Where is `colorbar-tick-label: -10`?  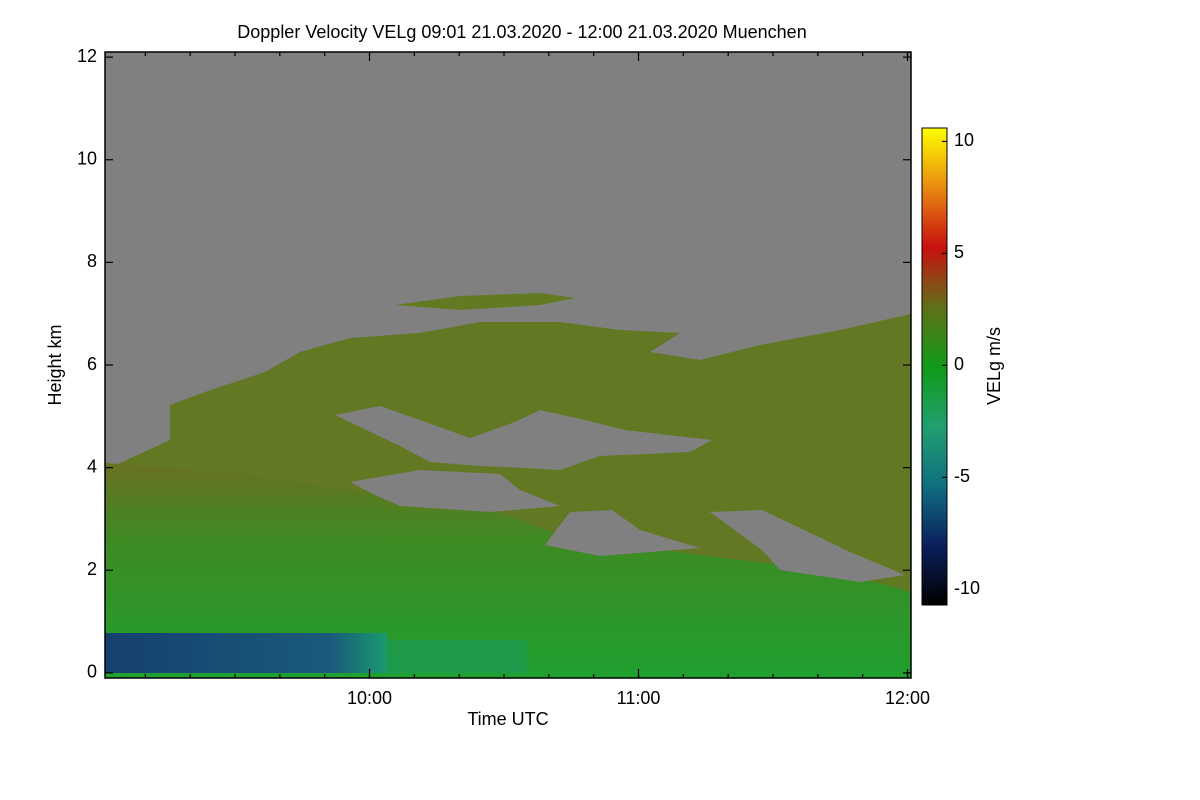 colorbar-tick-label: -10 is located at coordinates (967, 588).